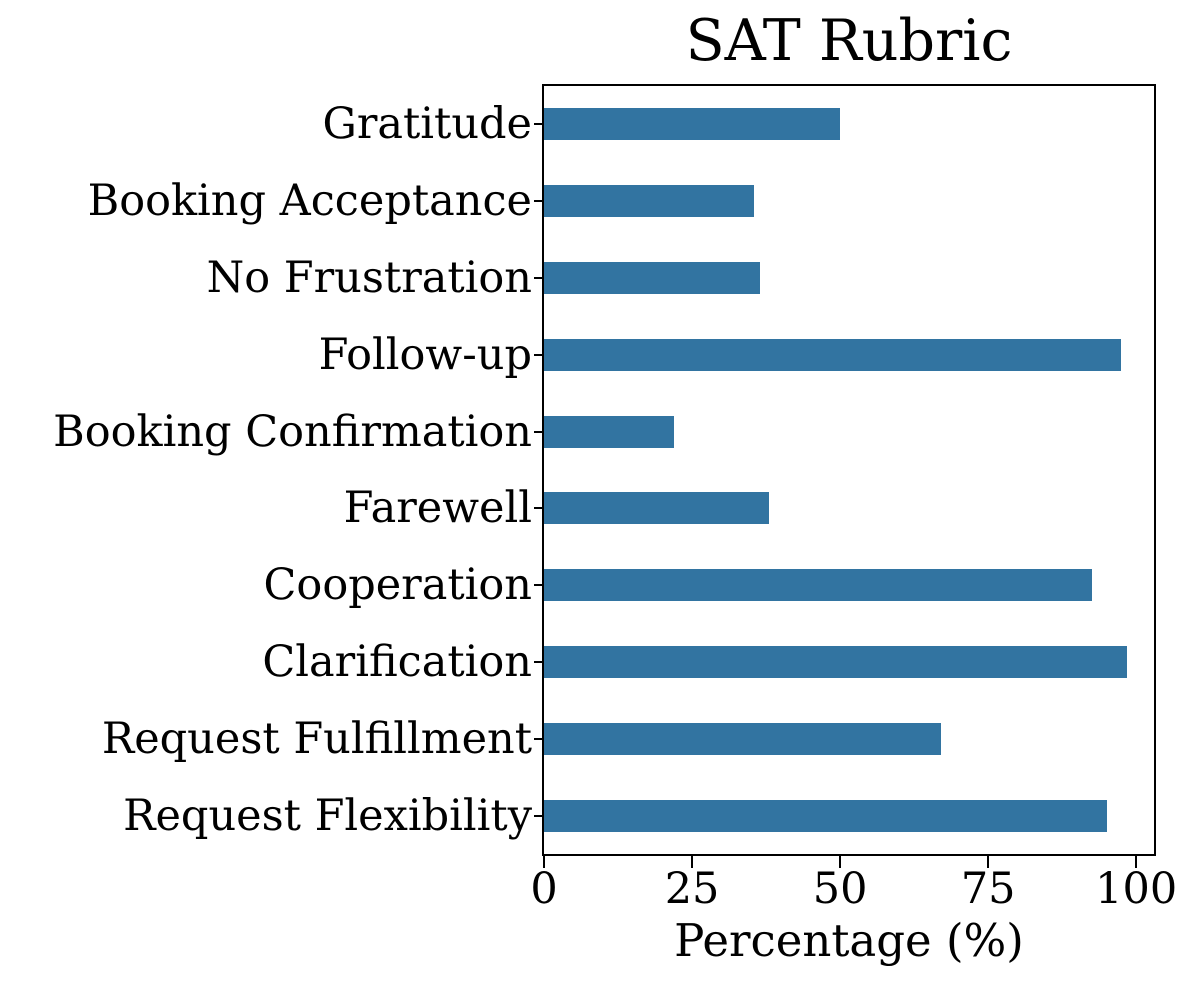 This screenshot has width=1196, height=997. Describe the element at coordinates (657, 508) in the screenshot. I see `bar-farewell` at that location.